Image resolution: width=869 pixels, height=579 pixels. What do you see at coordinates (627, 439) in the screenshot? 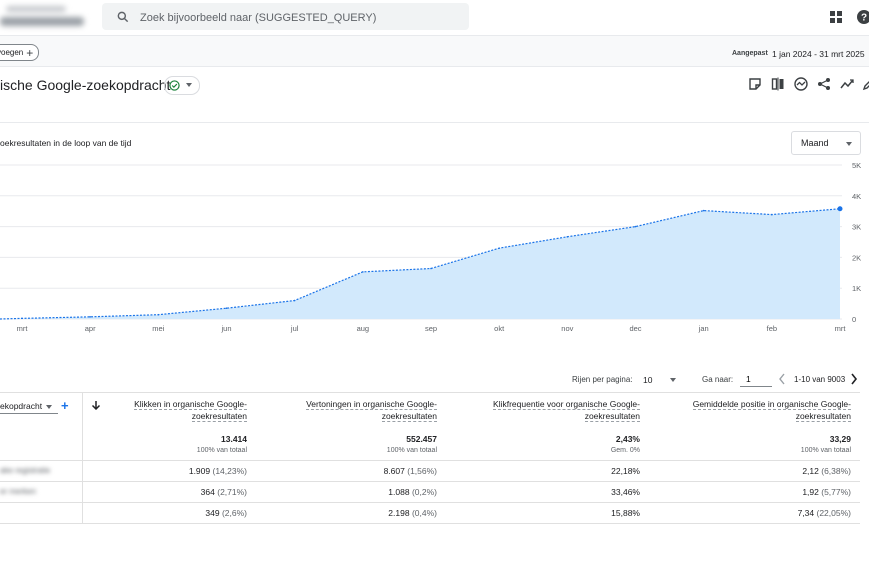
I see `total-ctr: 2,43%` at bounding box center [627, 439].